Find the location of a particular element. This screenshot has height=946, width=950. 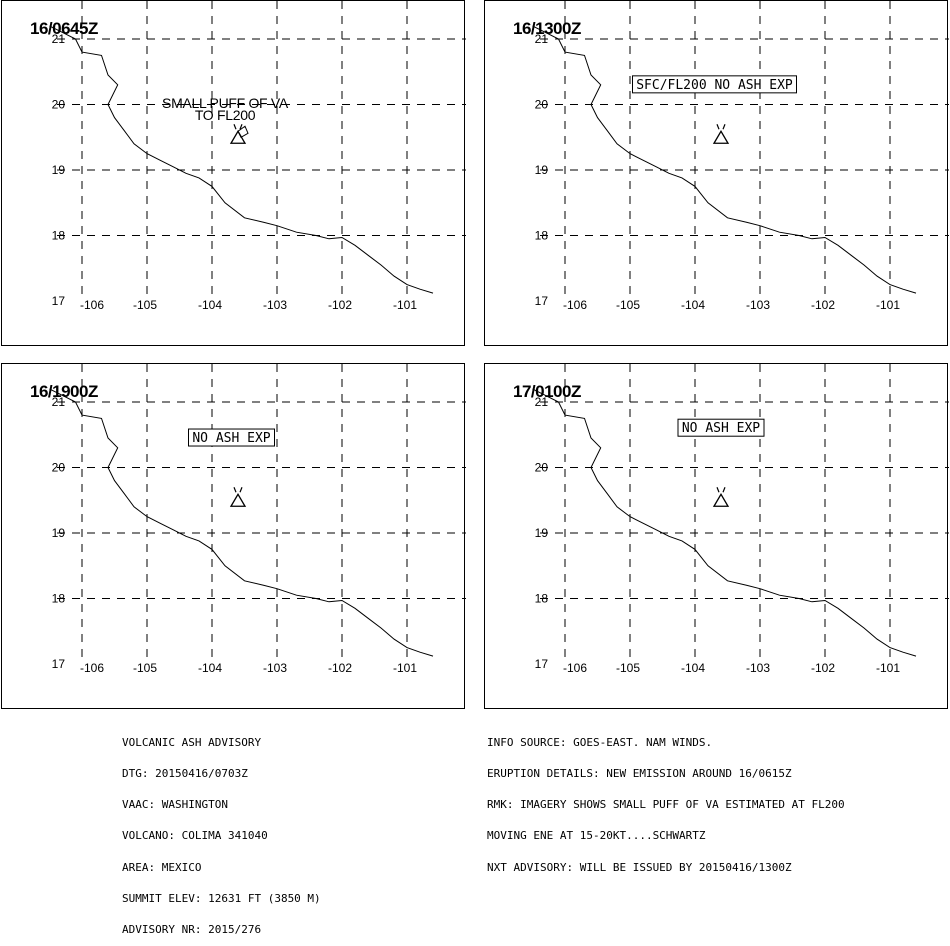

advisory-line: ADVISORY NR: 2015/276 is located at coordinates (192, 930).